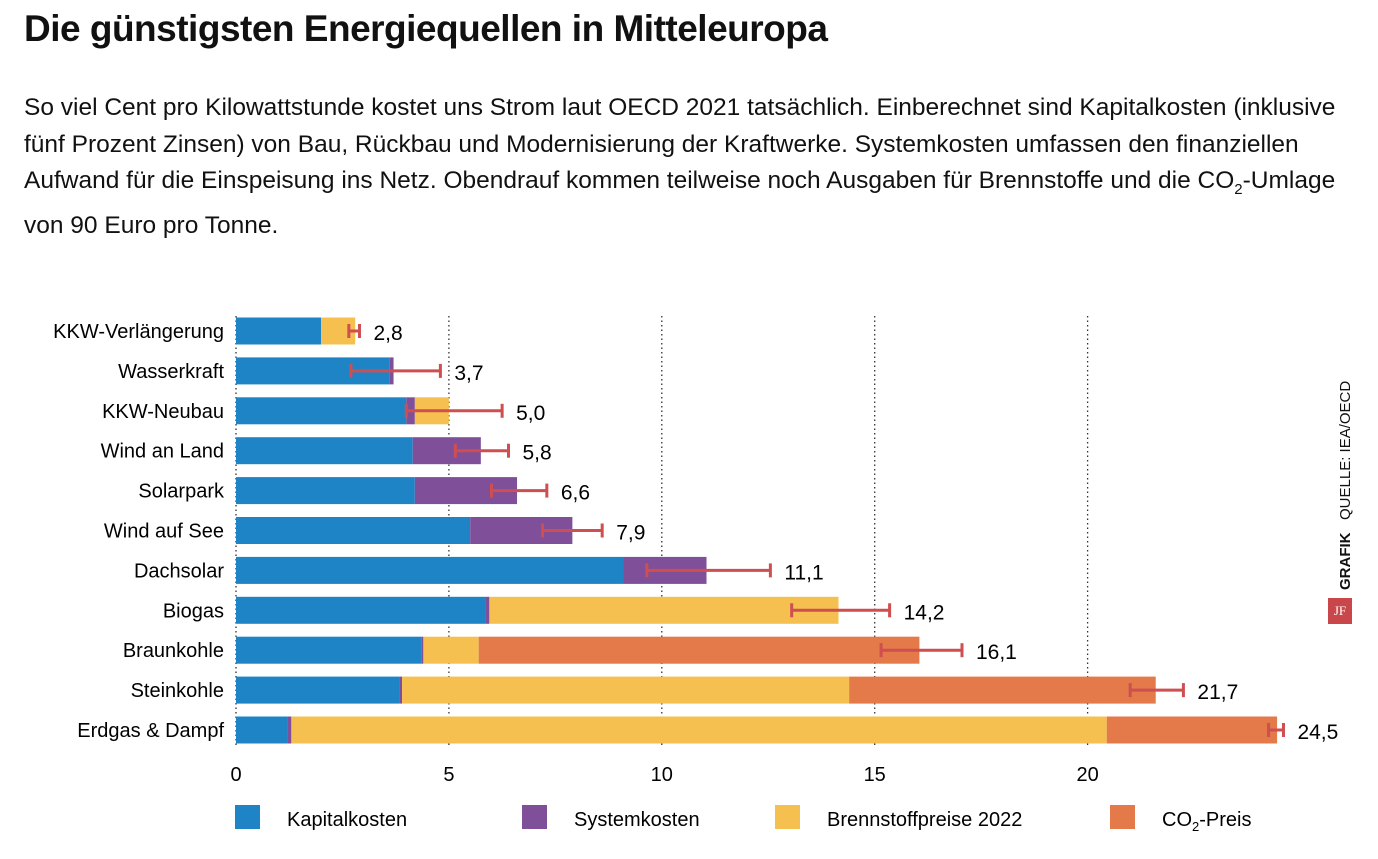 This screenshot has height=859, width=1378. What do you see at coordinates (347, 820) in the screenshot?
I see `legend-label: Kapitalkosten` at bounding box center [347, 820].